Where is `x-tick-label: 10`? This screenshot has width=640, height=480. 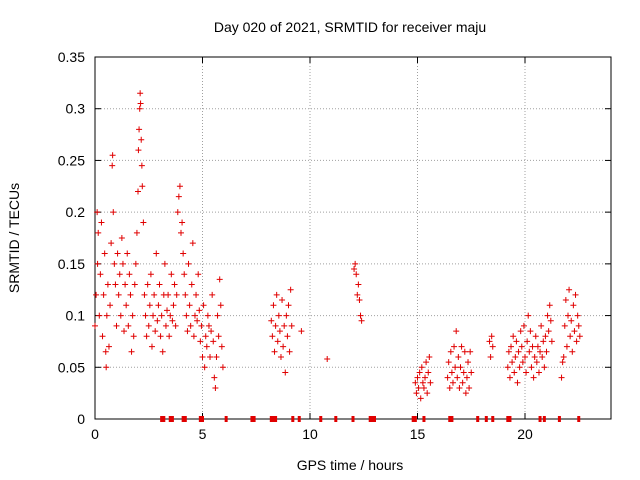 x-tick-label: 10 is located at coordinates (310, 434).